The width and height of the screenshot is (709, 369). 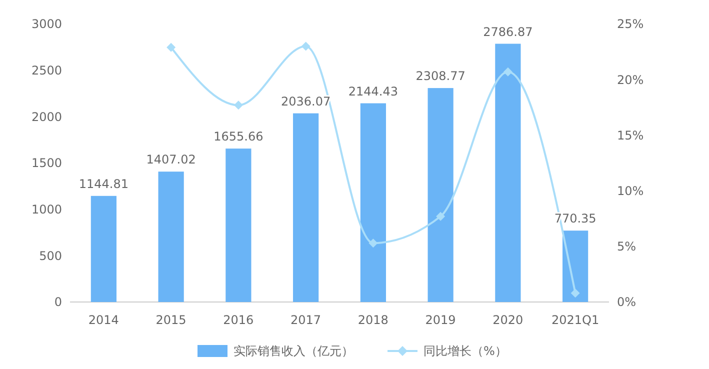 I want to click on y2-tick-label: 0%, so click(x=626, y=302).